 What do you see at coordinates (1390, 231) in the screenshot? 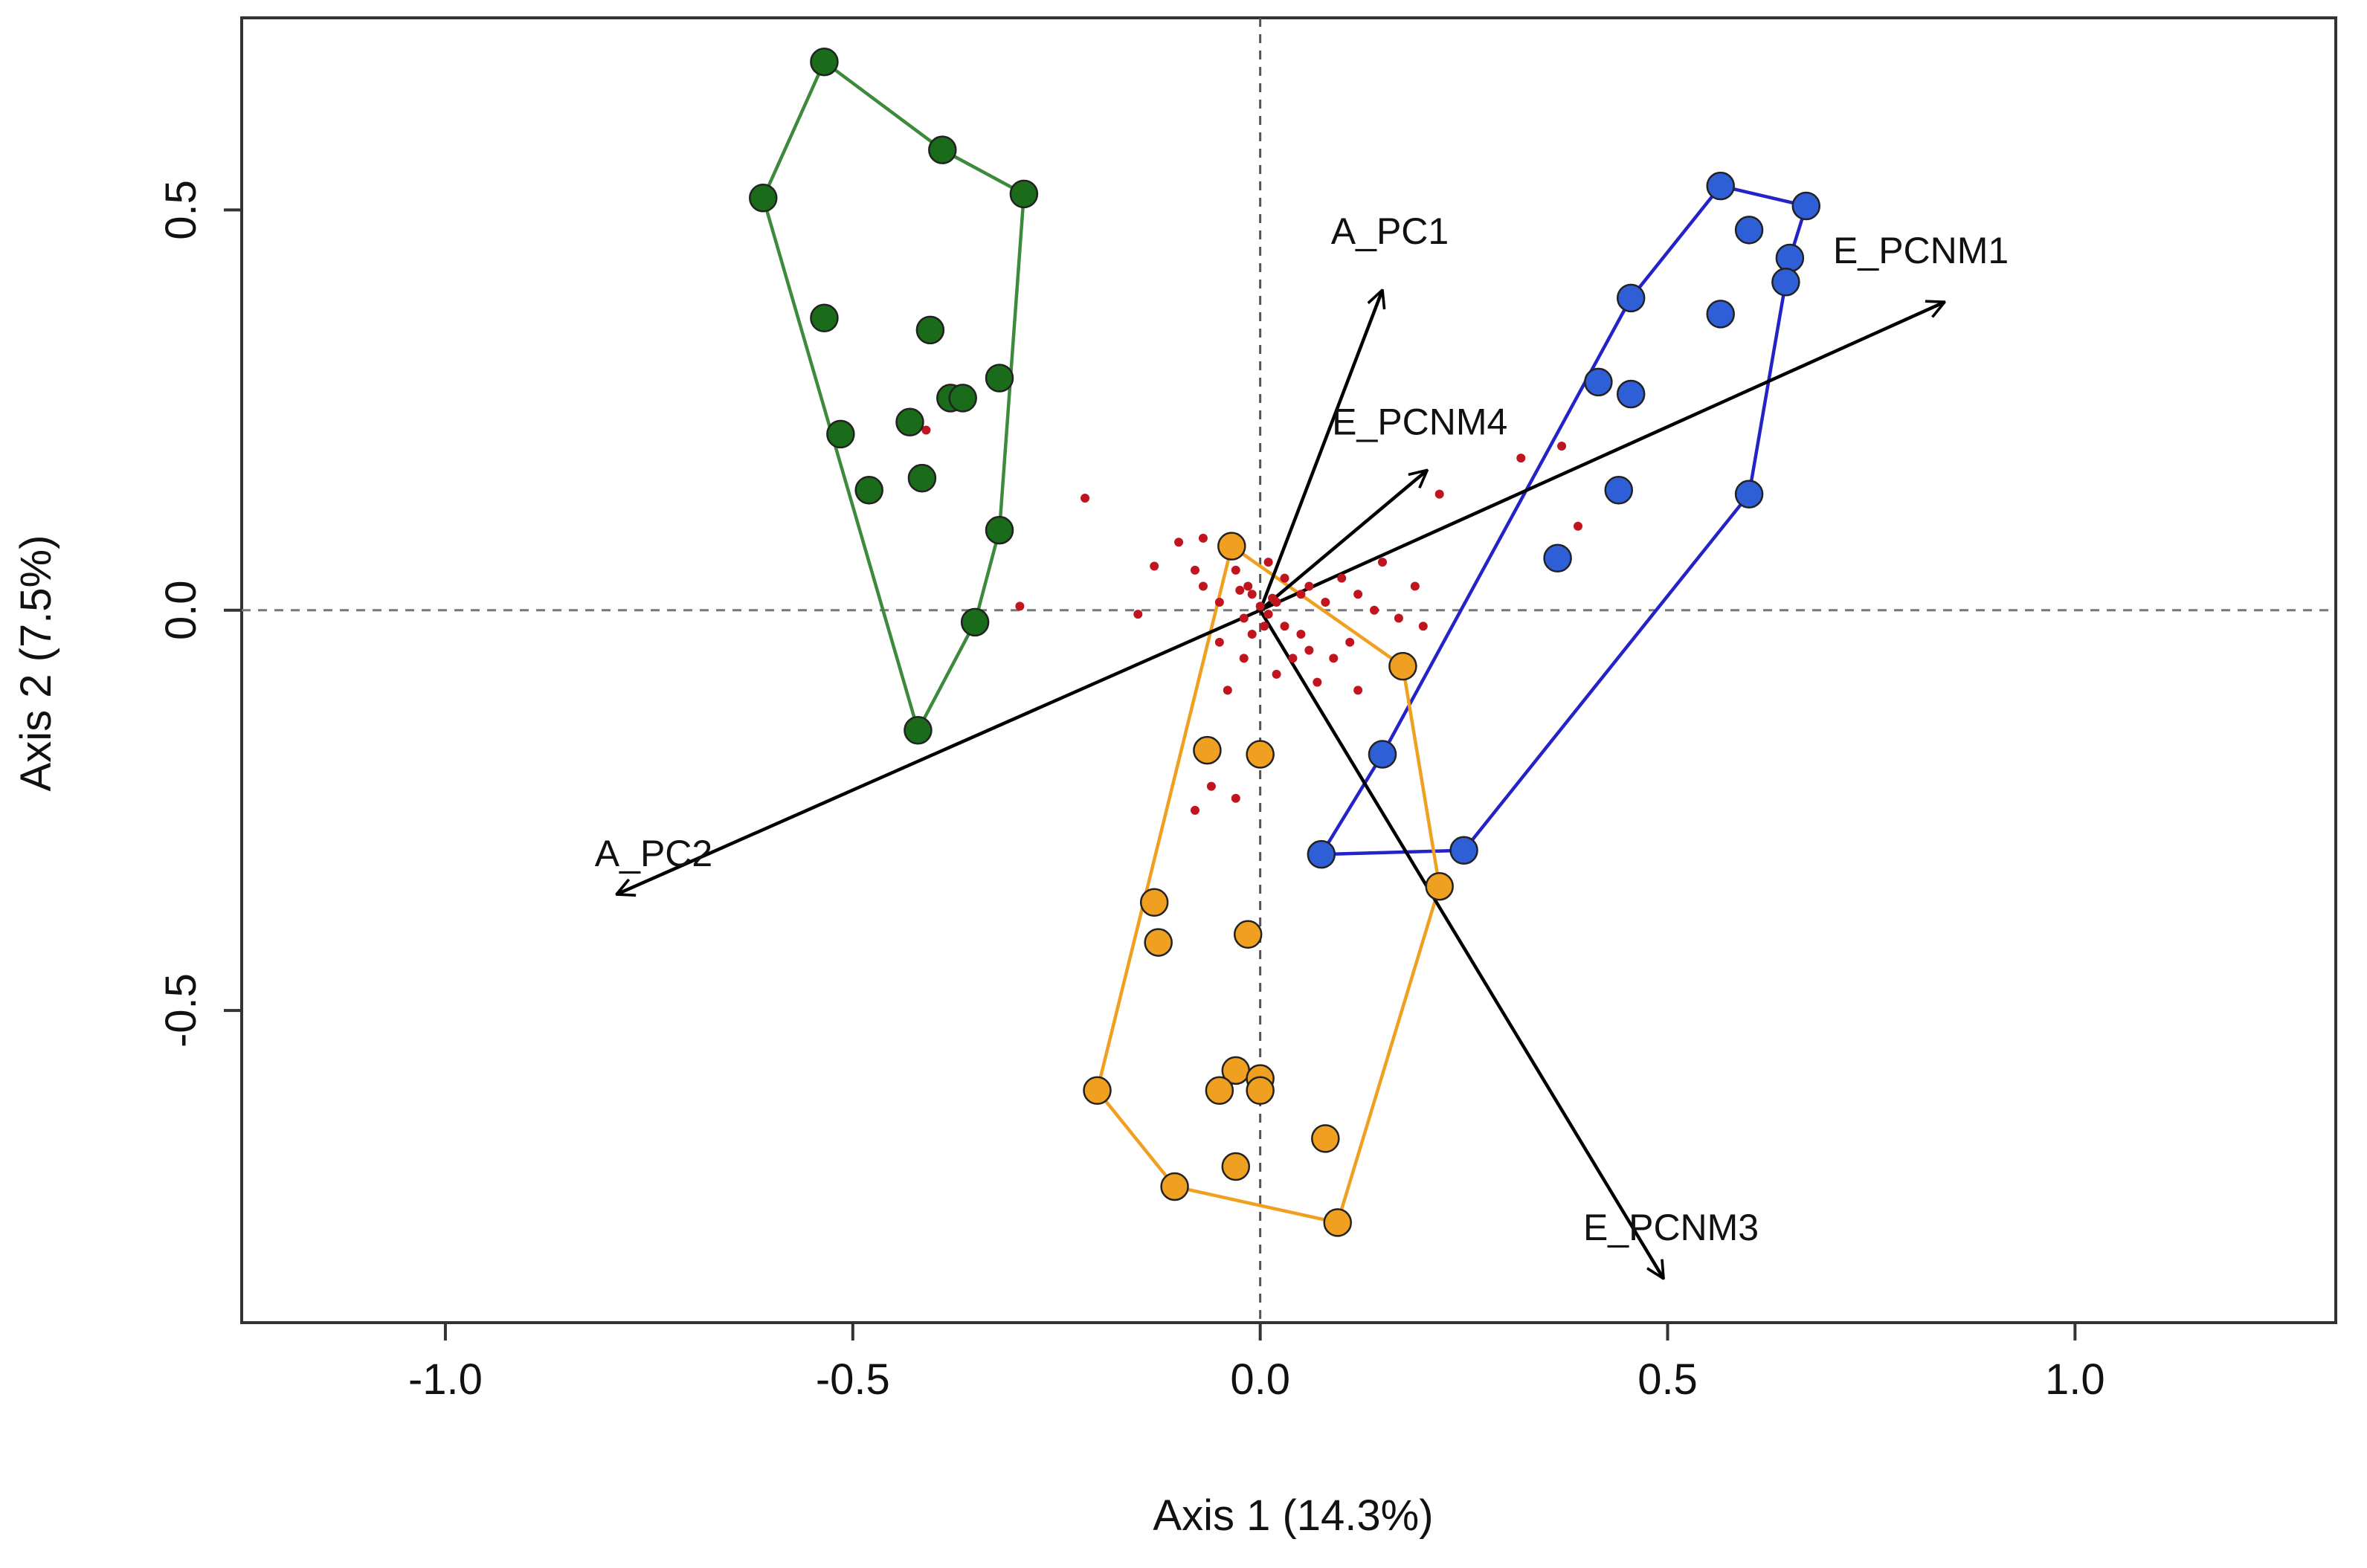
I see `vector-label-a-pc1: A_PC1` at bounding box center [1390, 231].